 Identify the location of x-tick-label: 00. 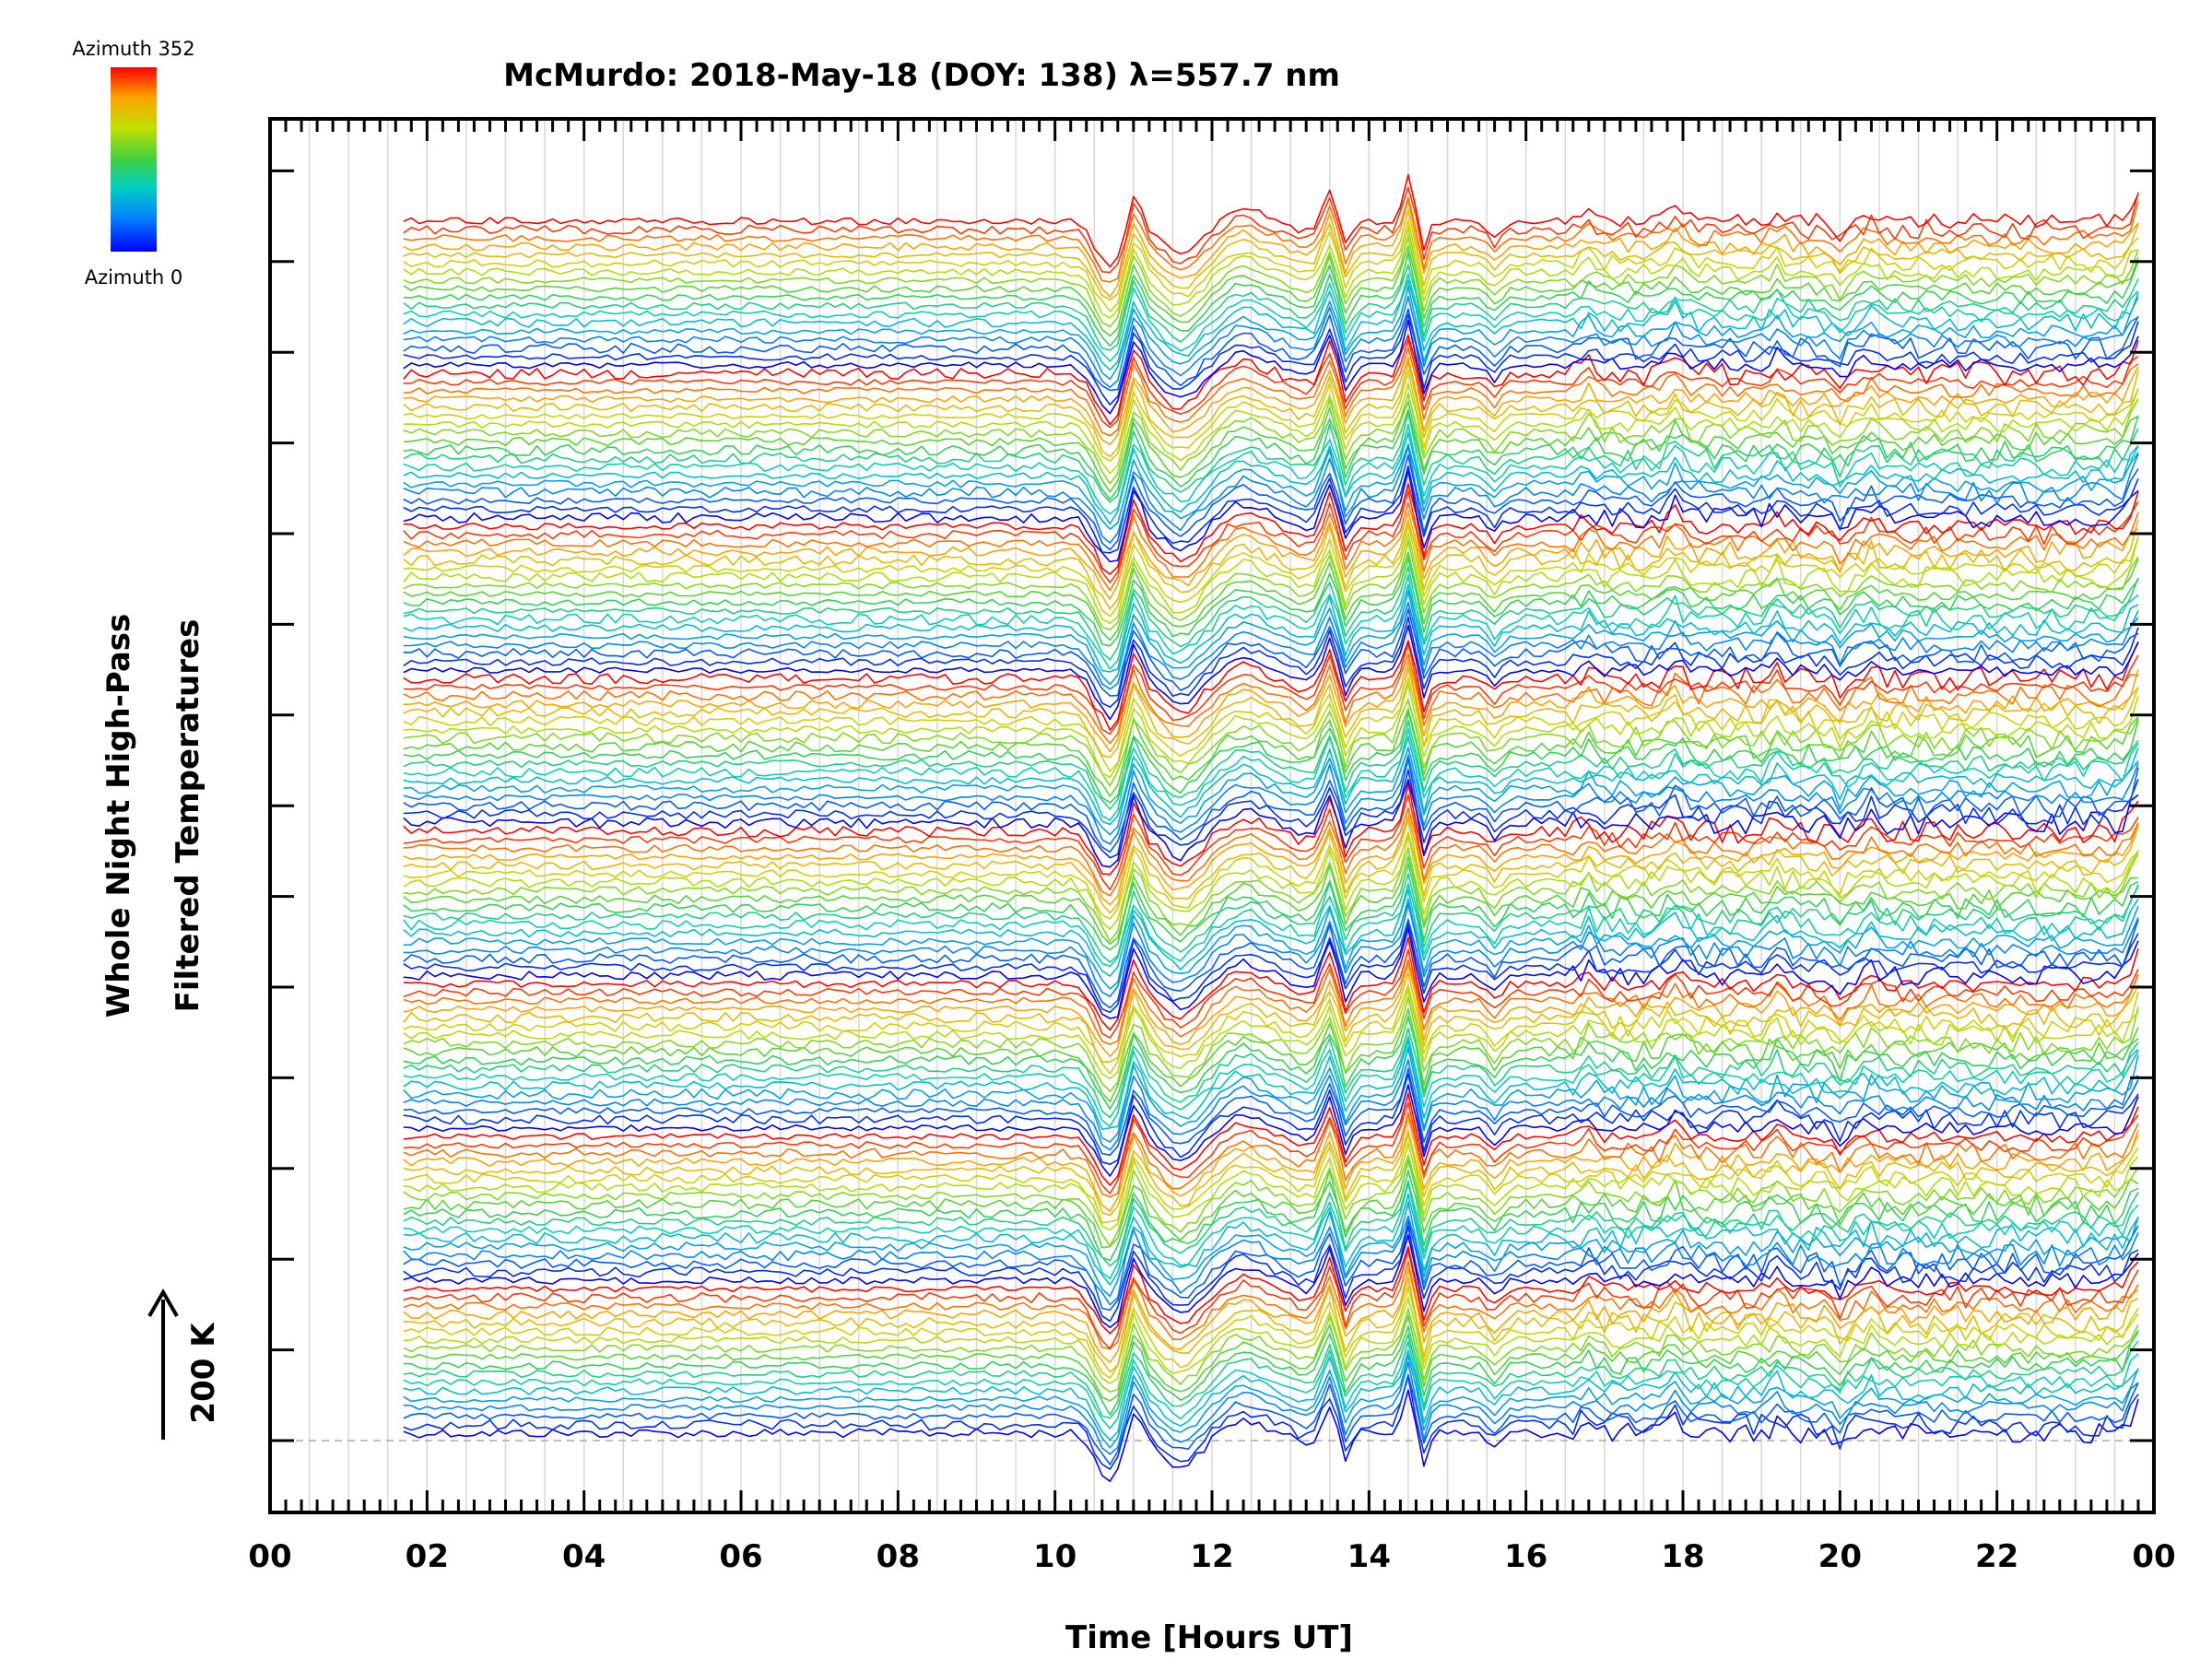
(269, 1556).